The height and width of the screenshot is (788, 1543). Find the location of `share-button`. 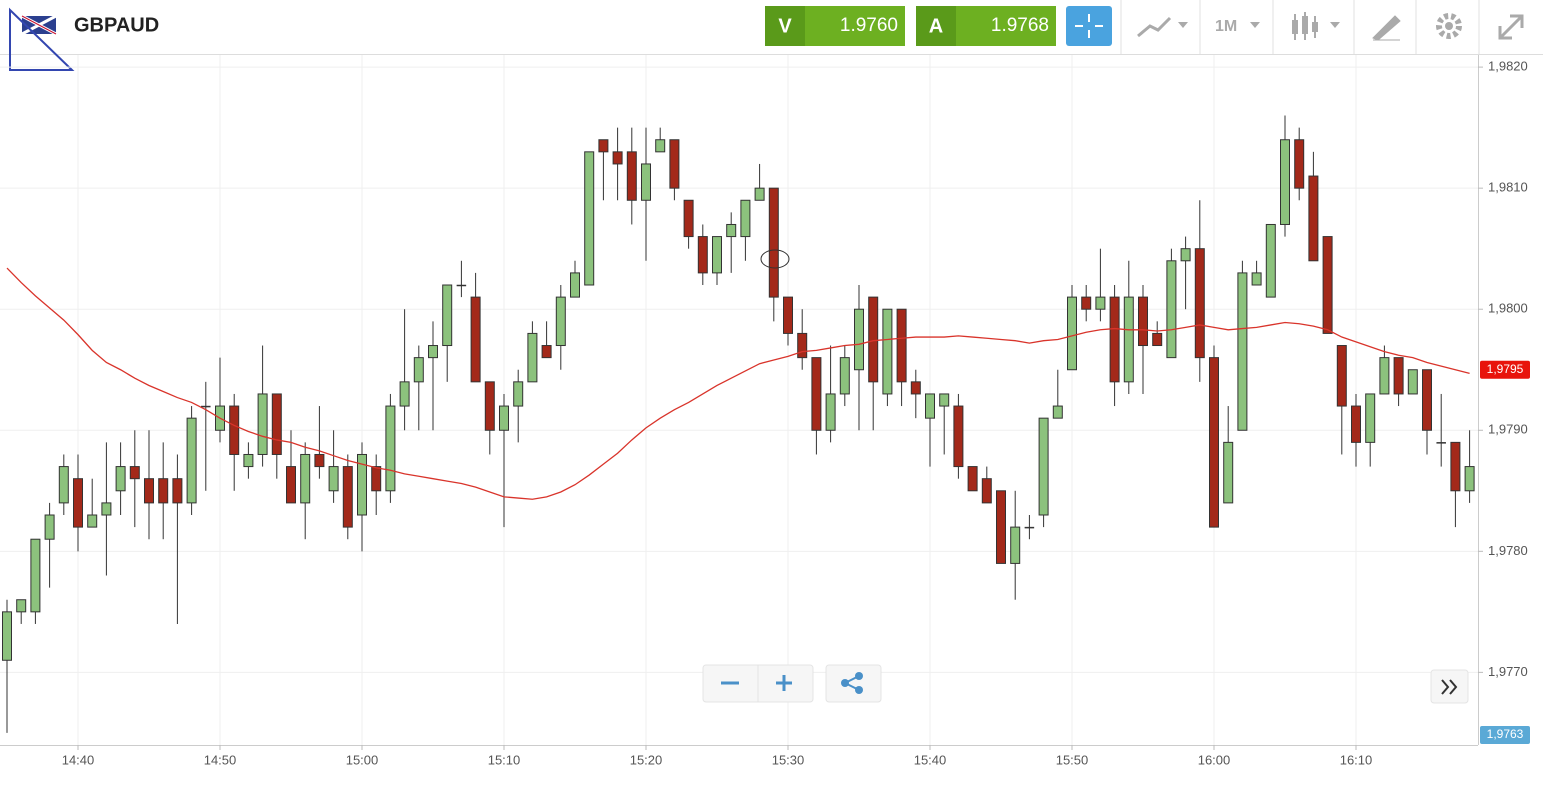

share-button is located at coordinates (853, 683).